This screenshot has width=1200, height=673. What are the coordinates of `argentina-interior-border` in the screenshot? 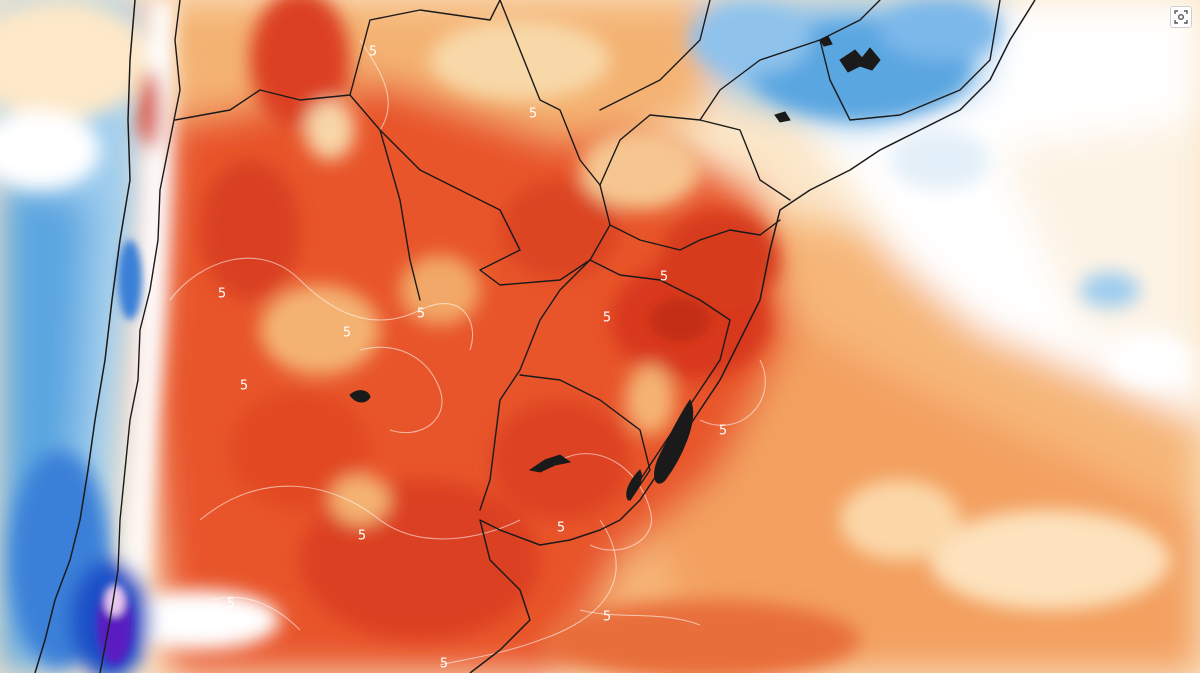 It's located at (400, 215).